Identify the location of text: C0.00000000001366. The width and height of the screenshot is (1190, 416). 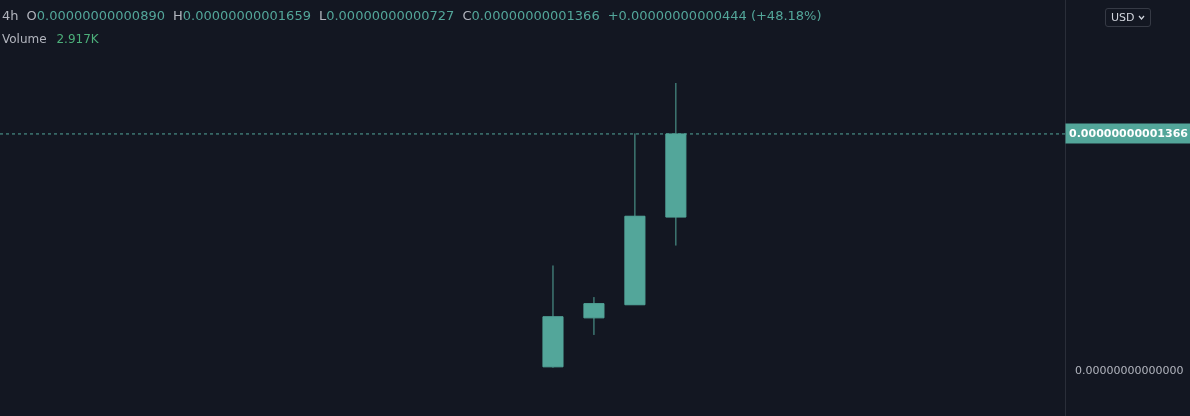
(531, 15).